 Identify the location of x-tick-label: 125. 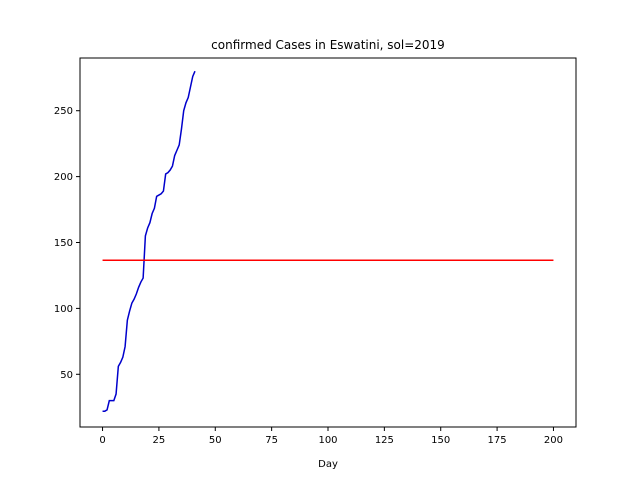
(384, 440).